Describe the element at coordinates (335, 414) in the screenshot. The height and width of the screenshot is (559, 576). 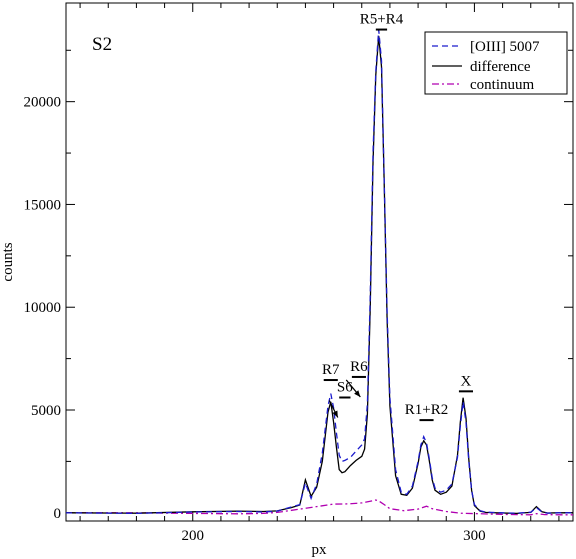
I see `annotation-arrowhead-s6` at that location.